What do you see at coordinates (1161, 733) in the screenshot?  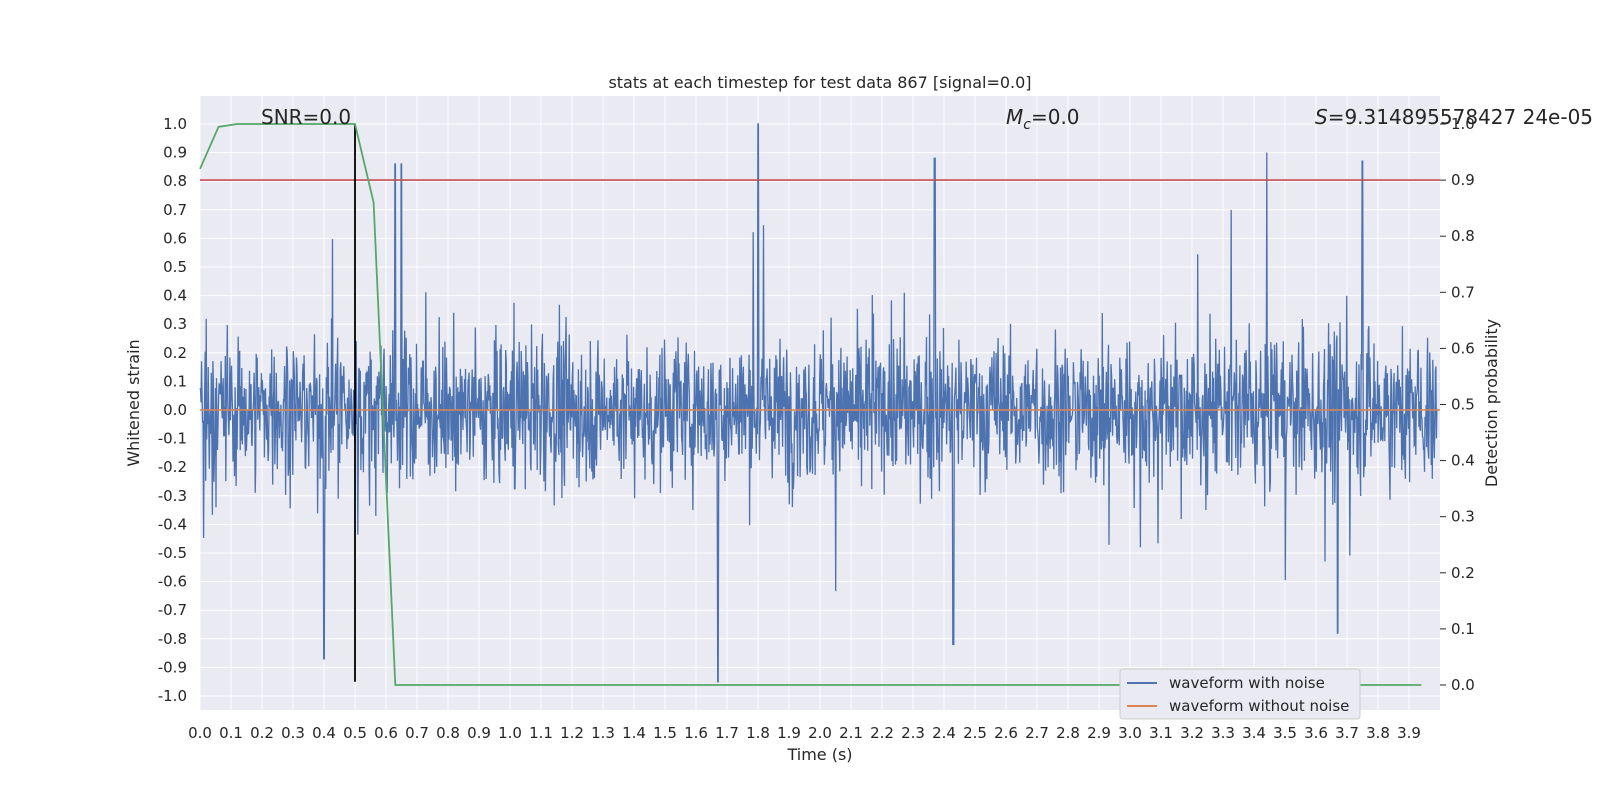 I see `x-tick-label: 3.1` at bounding box center [1161, 733].